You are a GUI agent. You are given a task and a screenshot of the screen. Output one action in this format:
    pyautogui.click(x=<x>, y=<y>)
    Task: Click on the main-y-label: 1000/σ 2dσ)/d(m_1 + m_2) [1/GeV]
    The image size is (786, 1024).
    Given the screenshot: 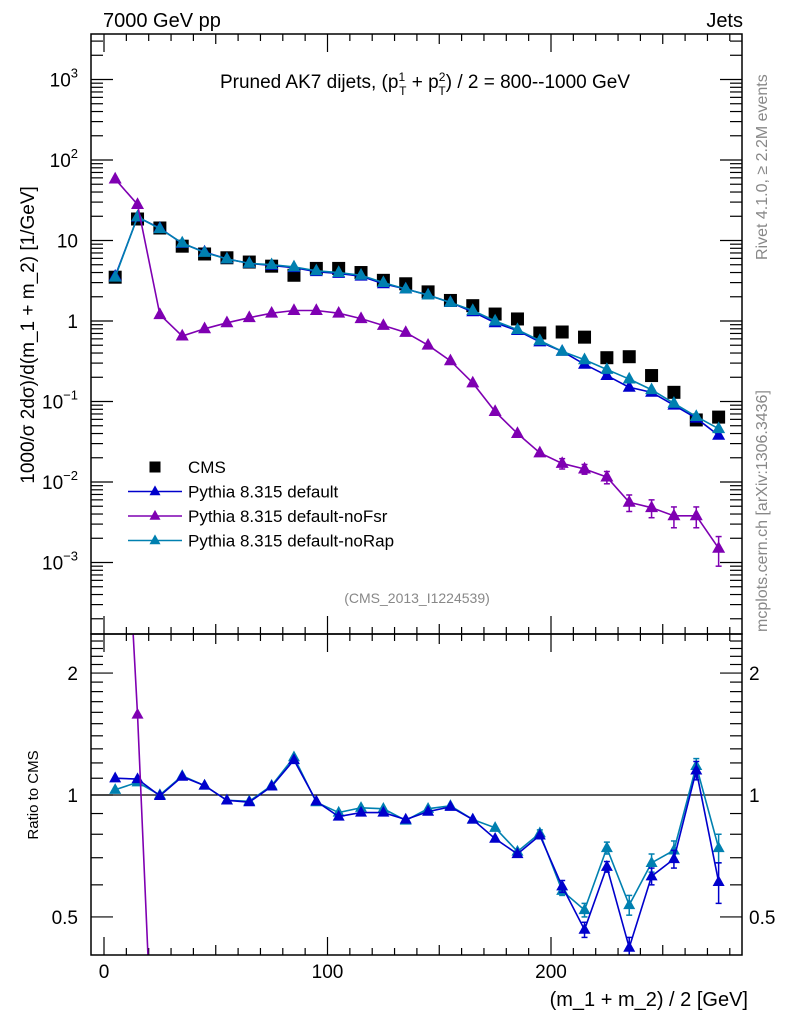 What is the action you would take?
    pyautogui.click(x=28, y=335)
    